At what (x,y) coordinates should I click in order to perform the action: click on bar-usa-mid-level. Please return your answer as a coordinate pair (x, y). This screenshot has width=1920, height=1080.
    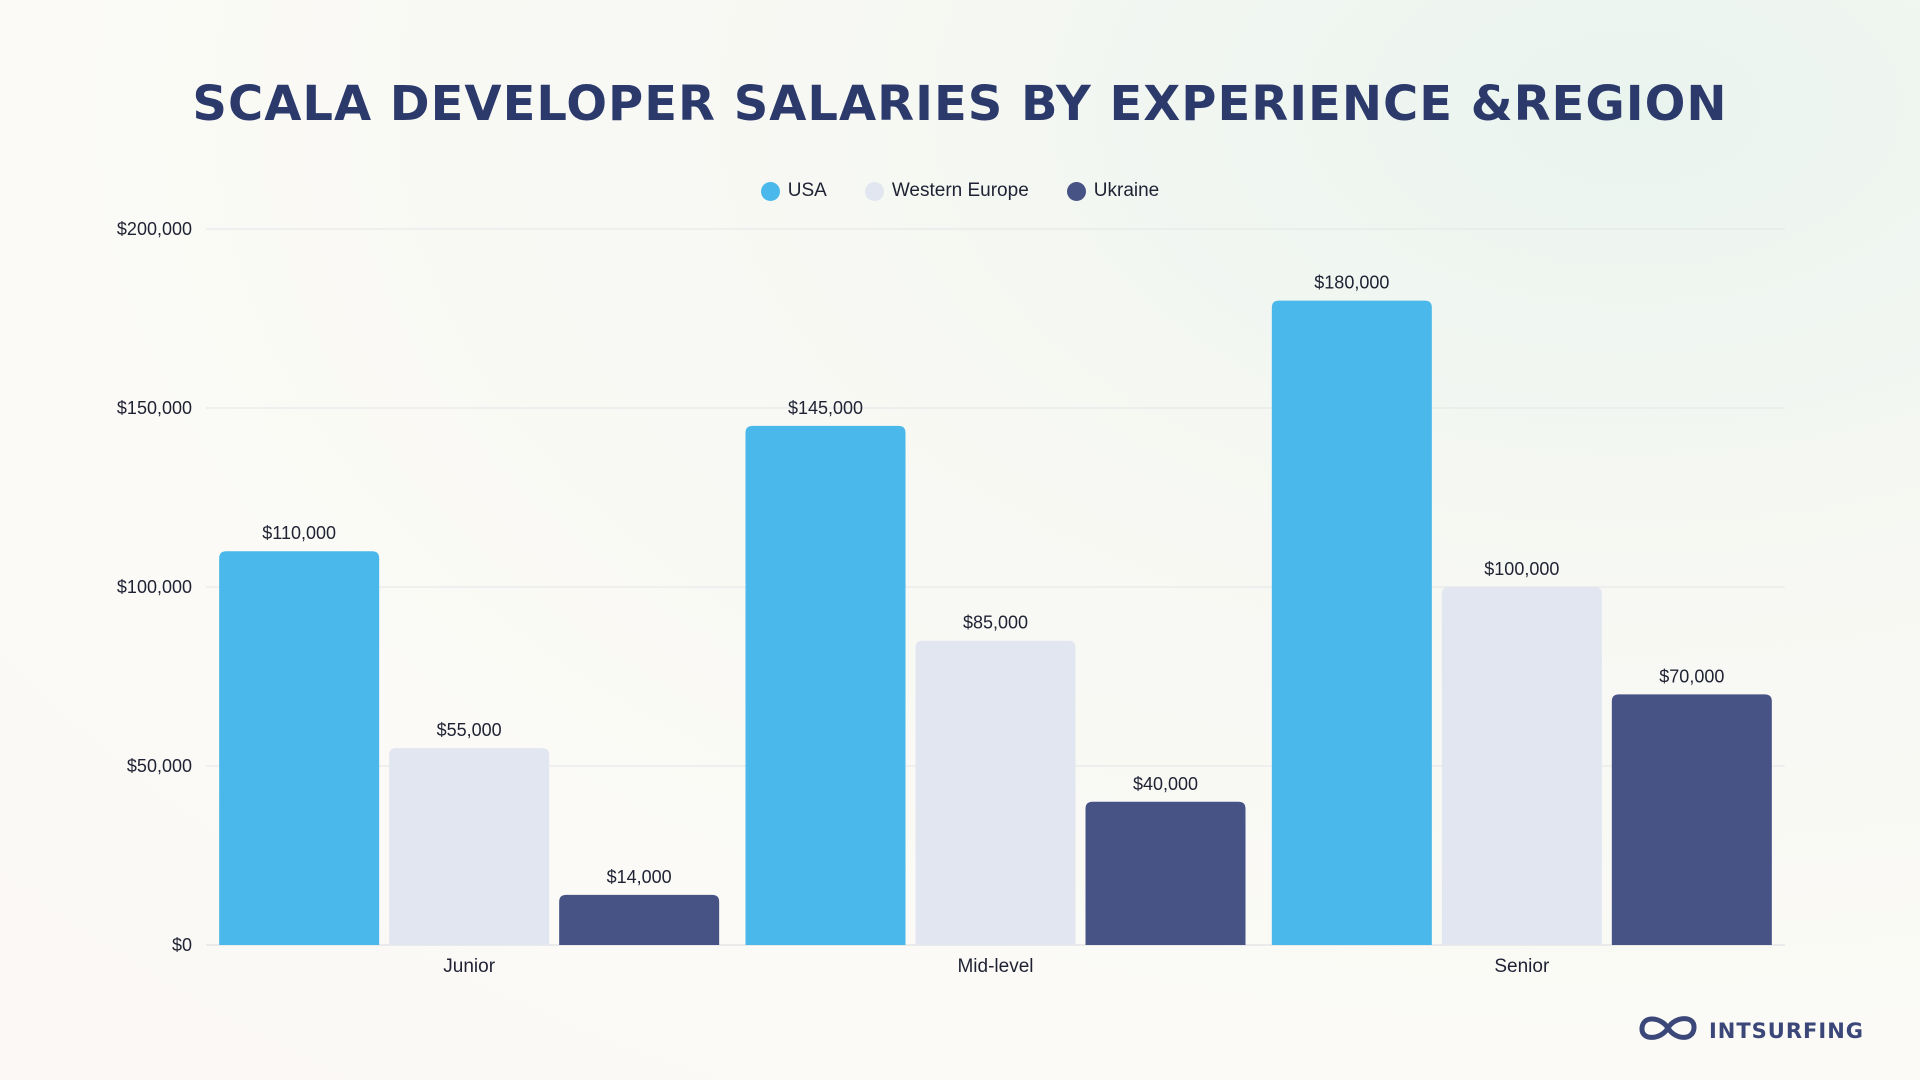
    Looking at the image, I should click on (825, 685).